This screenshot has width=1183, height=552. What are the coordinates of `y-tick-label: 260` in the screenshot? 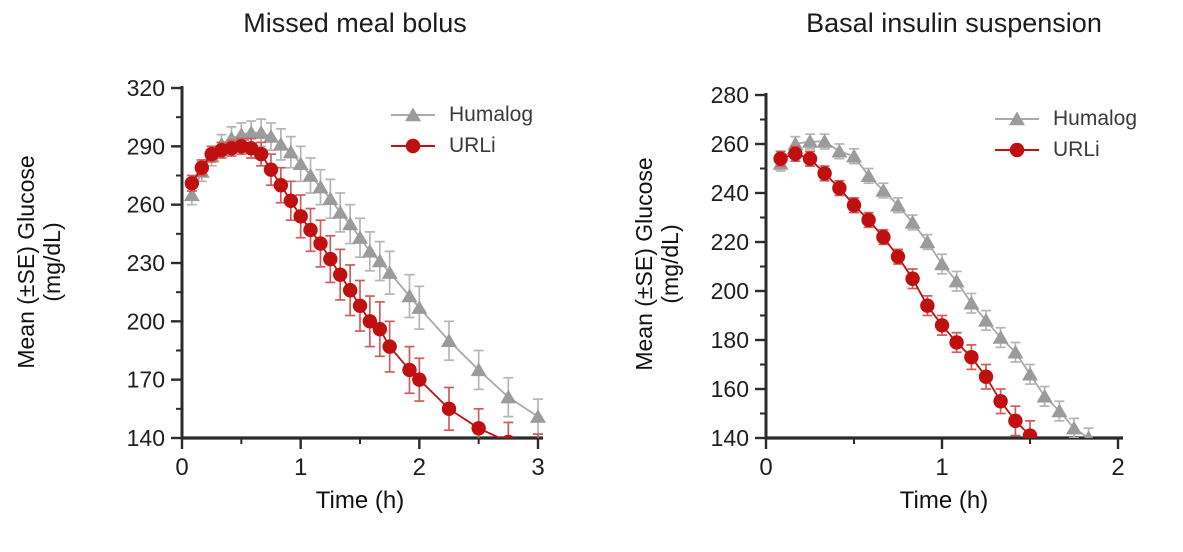 It's located at (146, 205).